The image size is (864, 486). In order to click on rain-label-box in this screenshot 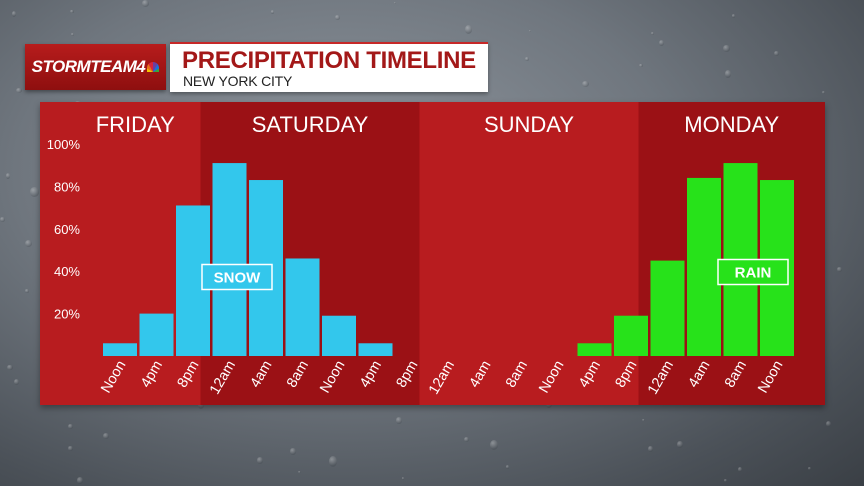, I will do `click(753, 272)`.